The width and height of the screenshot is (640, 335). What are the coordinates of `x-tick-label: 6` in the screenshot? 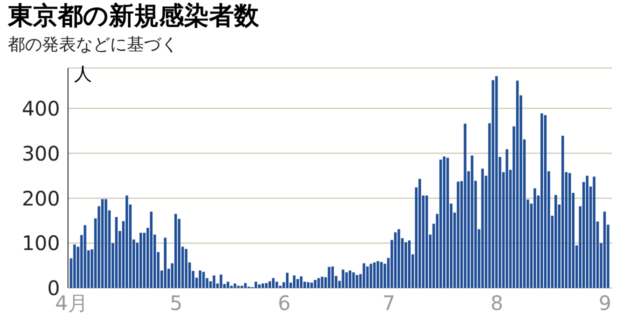 It's located at (284, 303).